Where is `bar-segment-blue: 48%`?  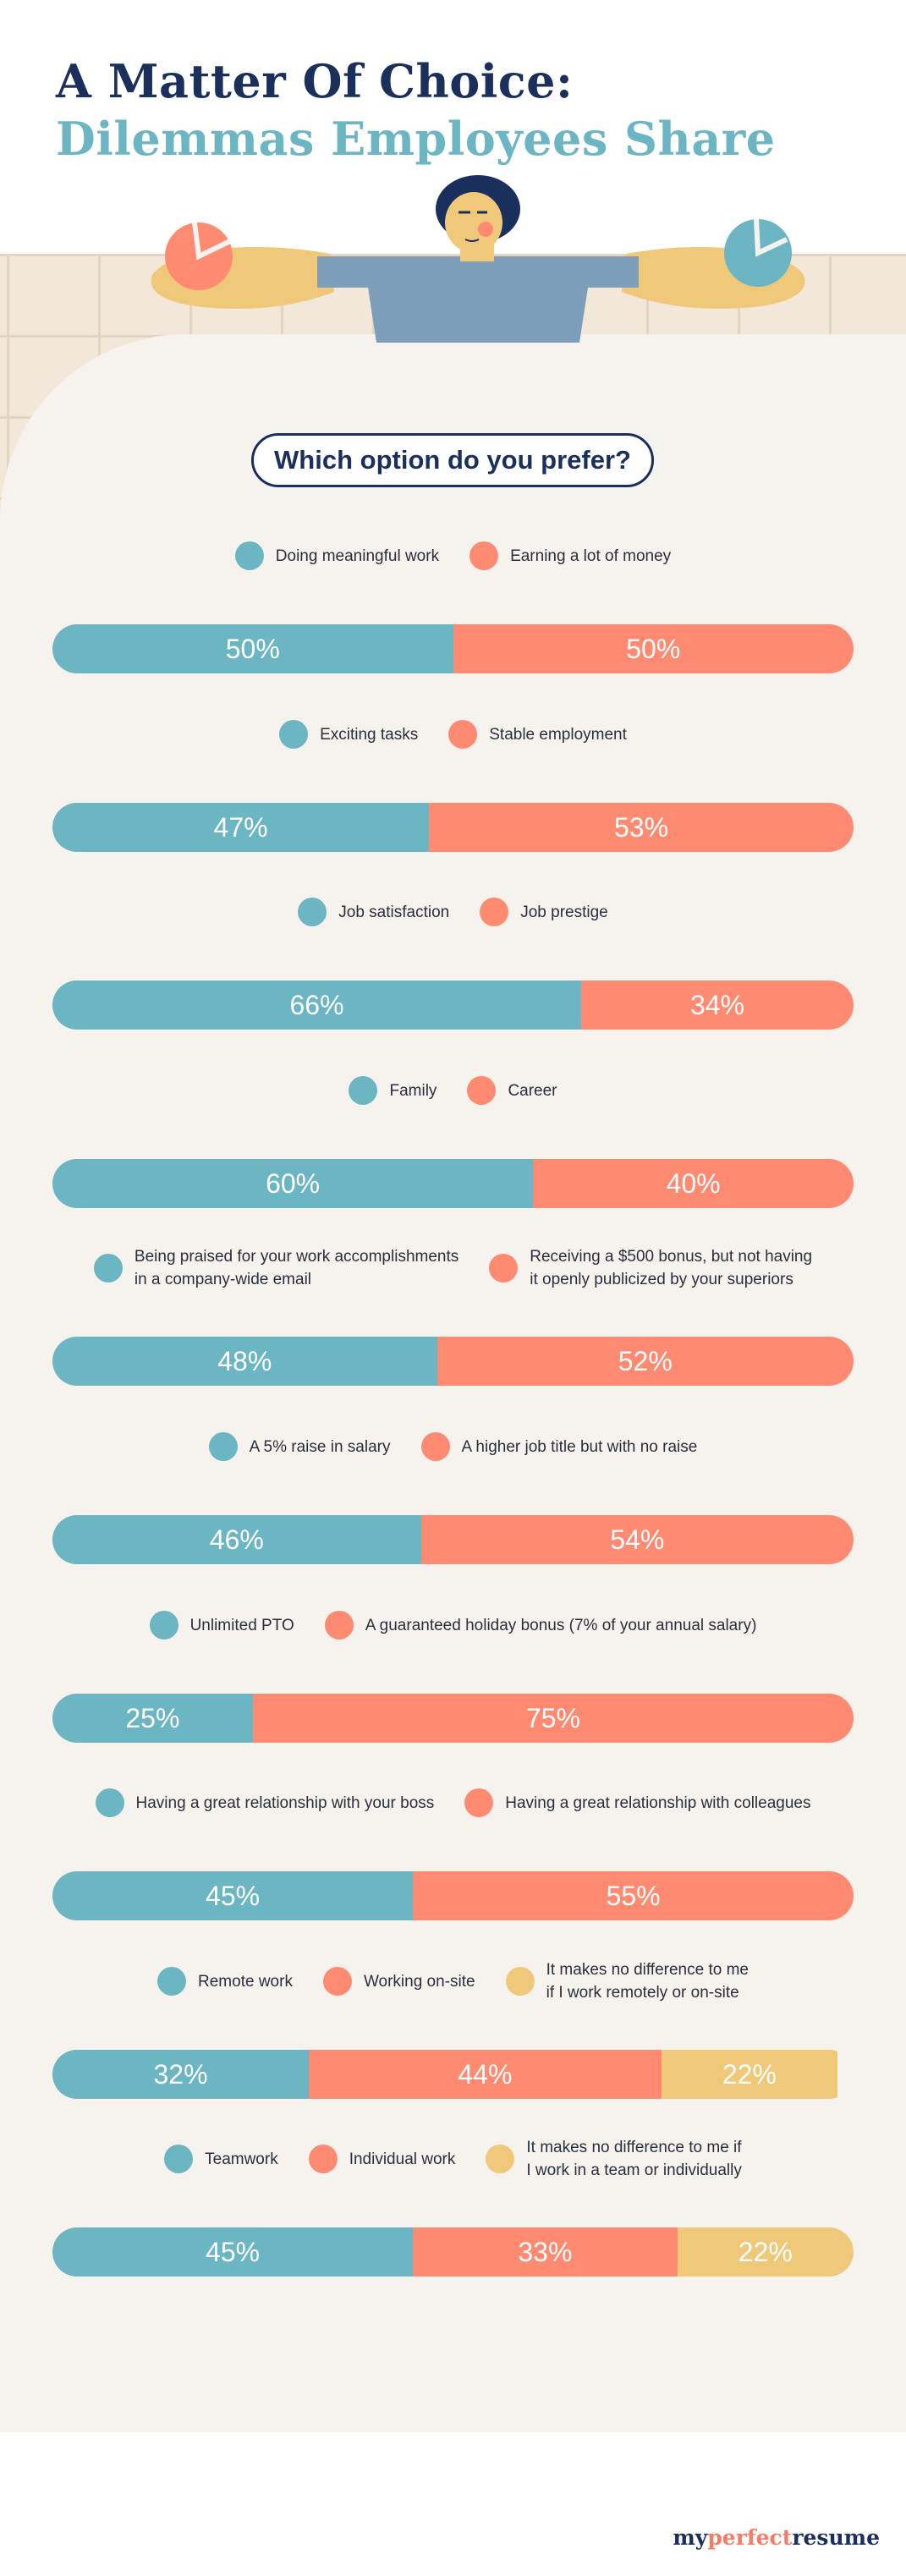
bar-segment-blue: 48% is located at coordinates (244, 1361).